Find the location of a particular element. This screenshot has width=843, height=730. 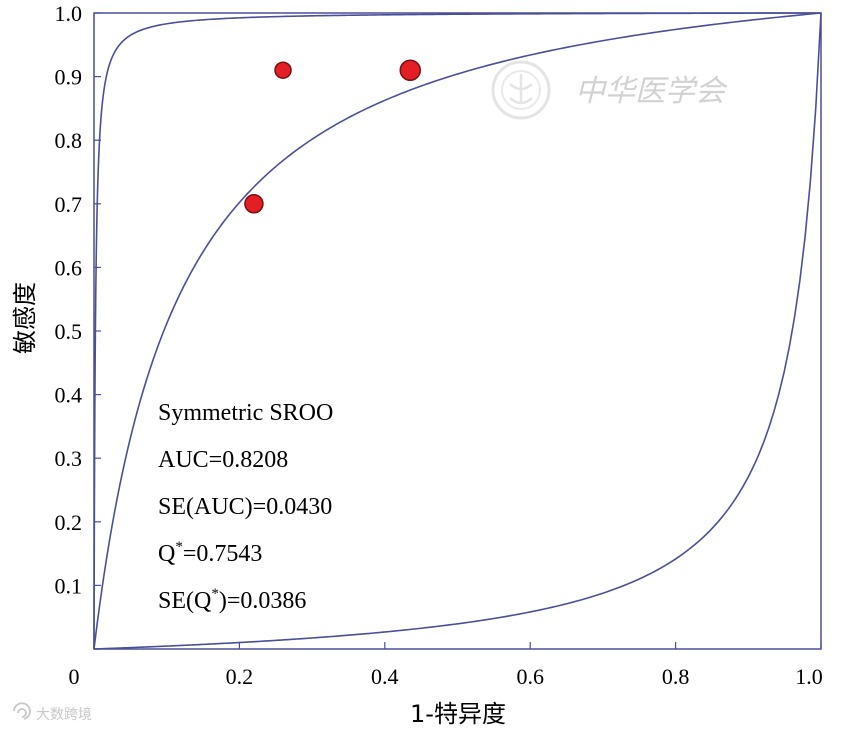

watermark-text: 中华医学会 is located at coordinates (651, 91).